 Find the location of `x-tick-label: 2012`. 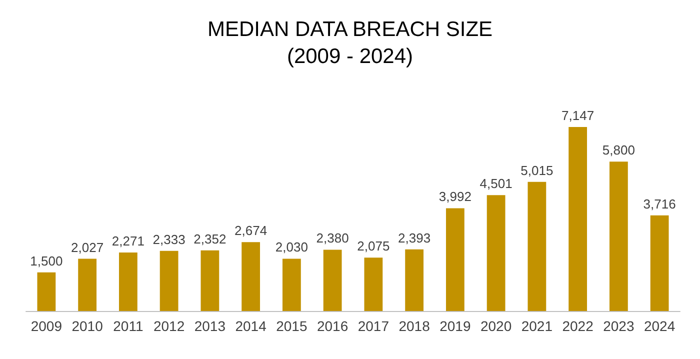

x-tick-label: 2012 is located at coordinates (169, 326).